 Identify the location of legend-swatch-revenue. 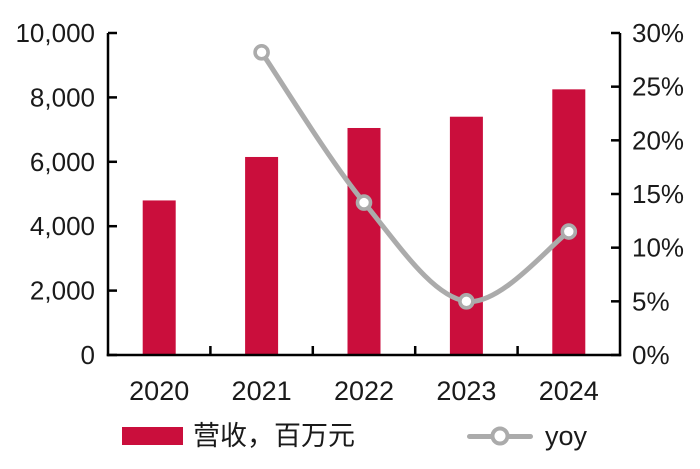
(152, 436).